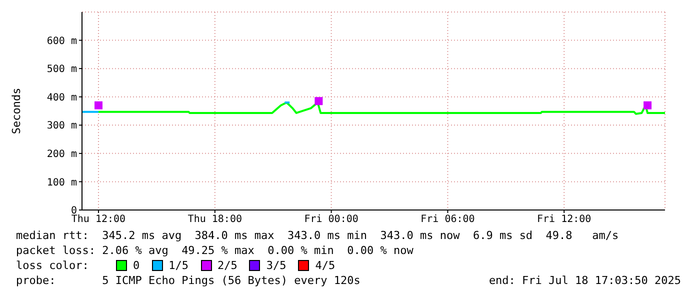 The width and height of the screenshot is (697, 297). I want to click on legend-title: loss color:, so click(53, 265).